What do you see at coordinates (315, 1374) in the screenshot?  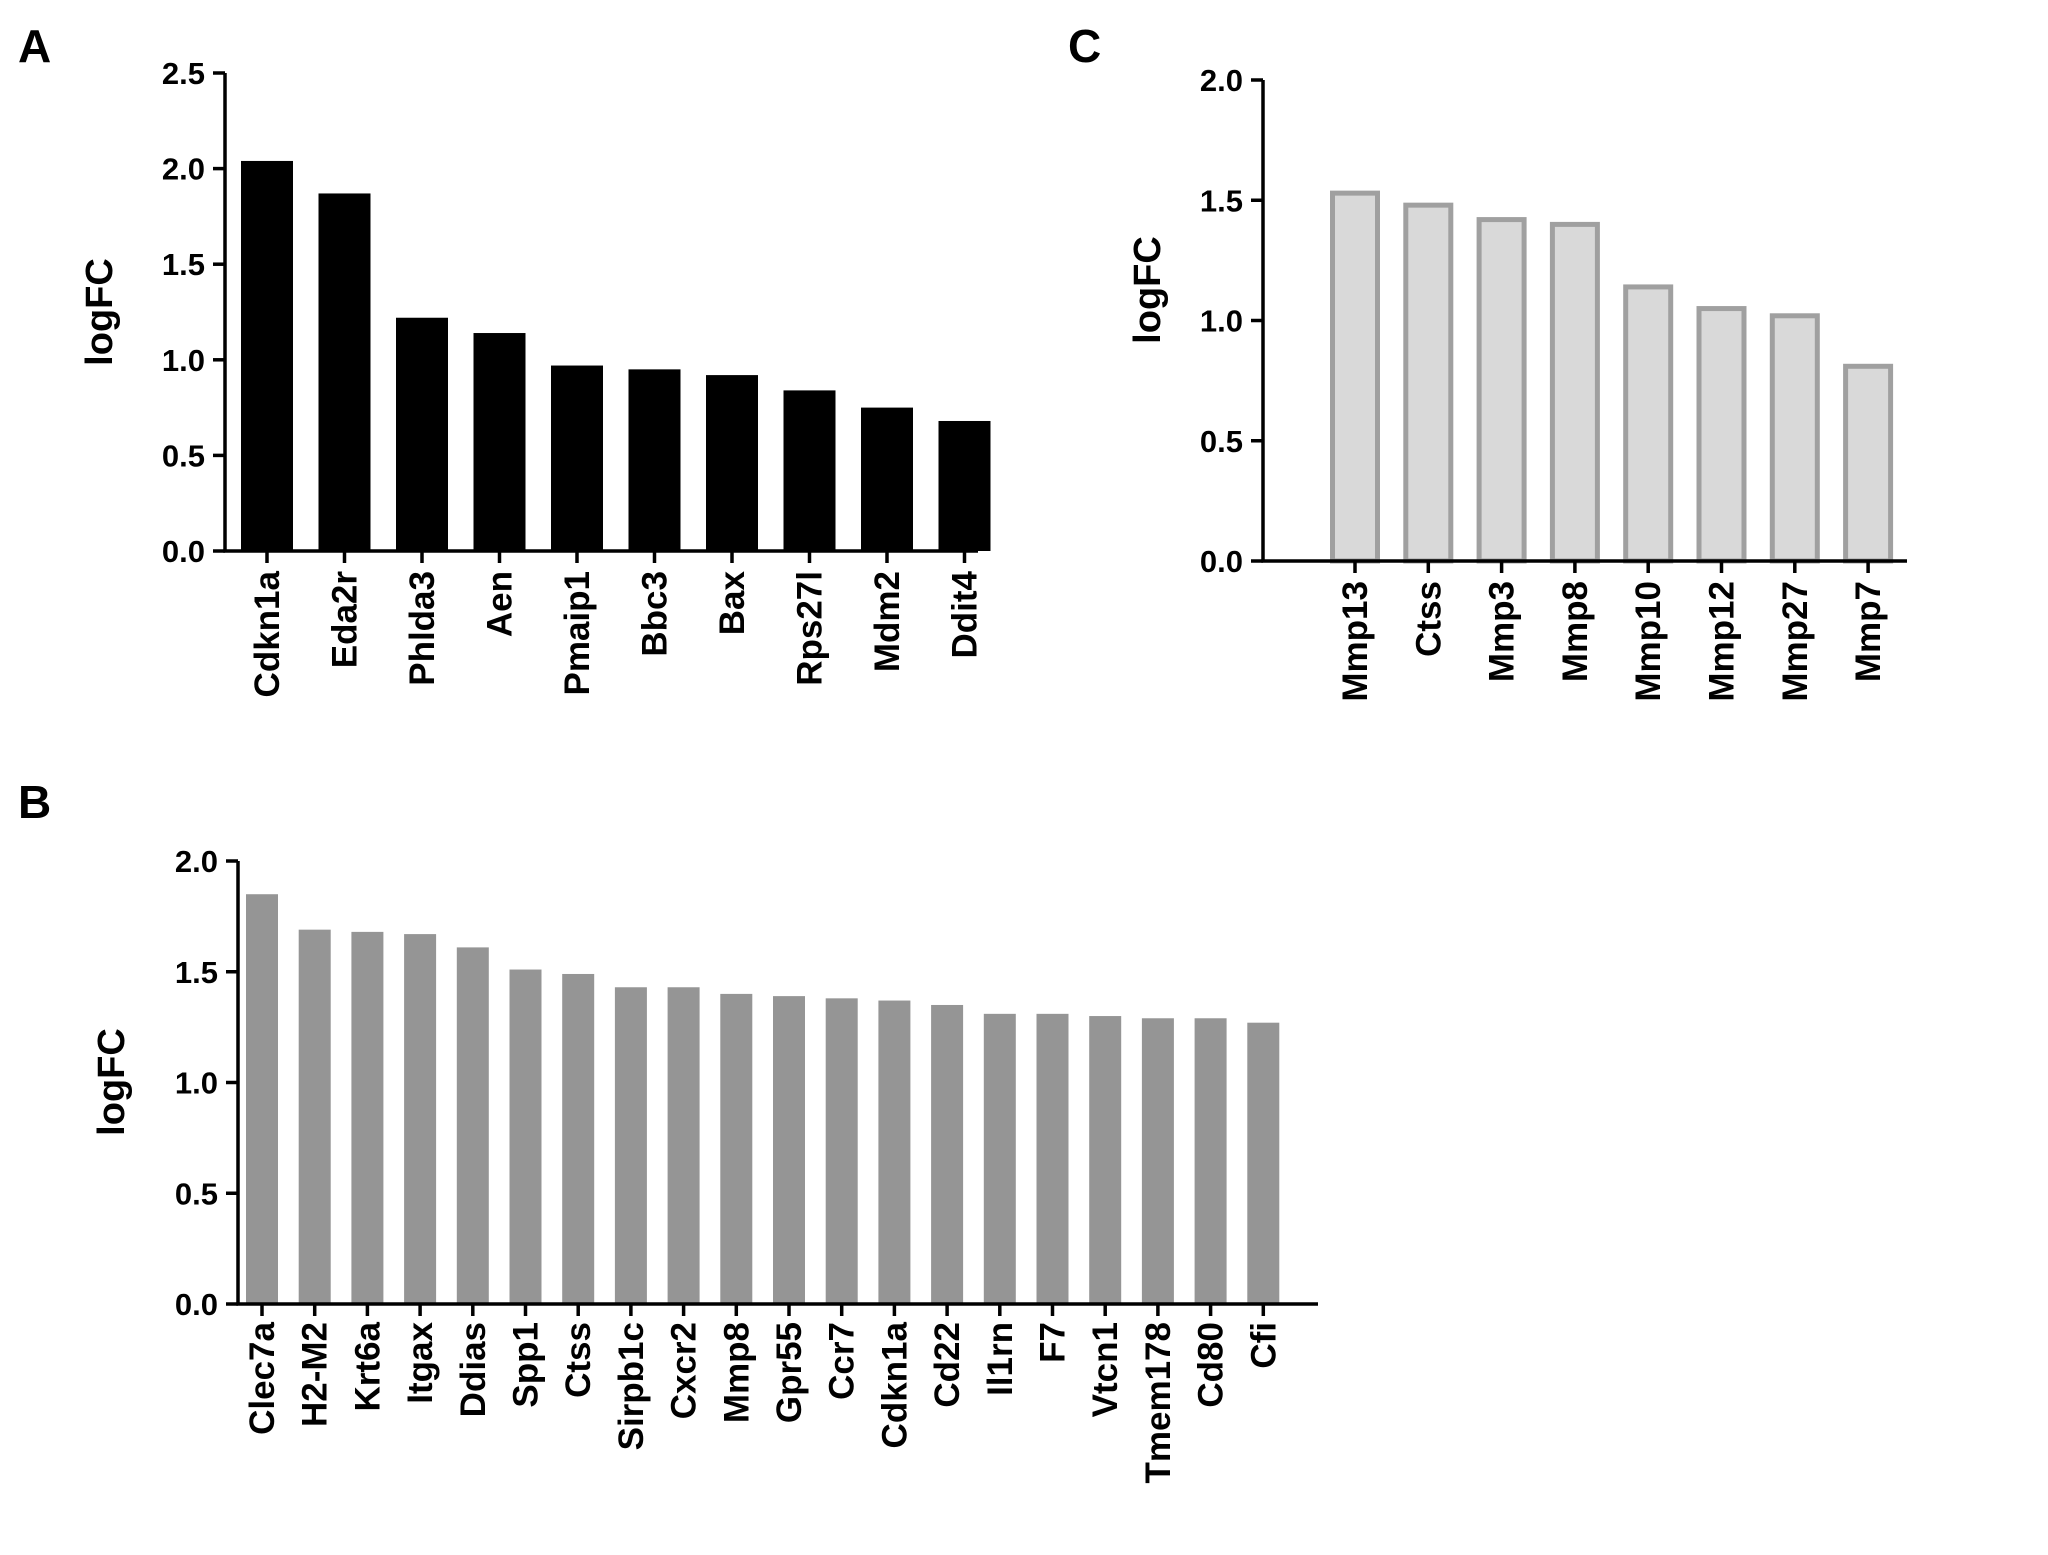 I see `x-tick-label: H2-M2` at bounding box center [315, 1374].